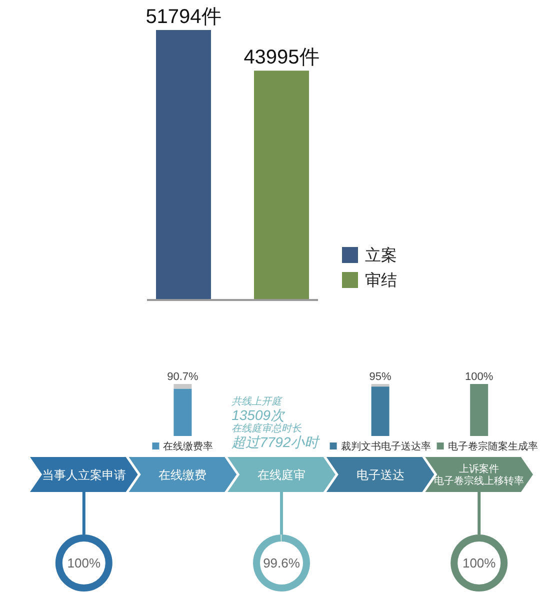 This screenshot has height=601, width=554. I want to click on data-label: 95%, so click(380, 377).